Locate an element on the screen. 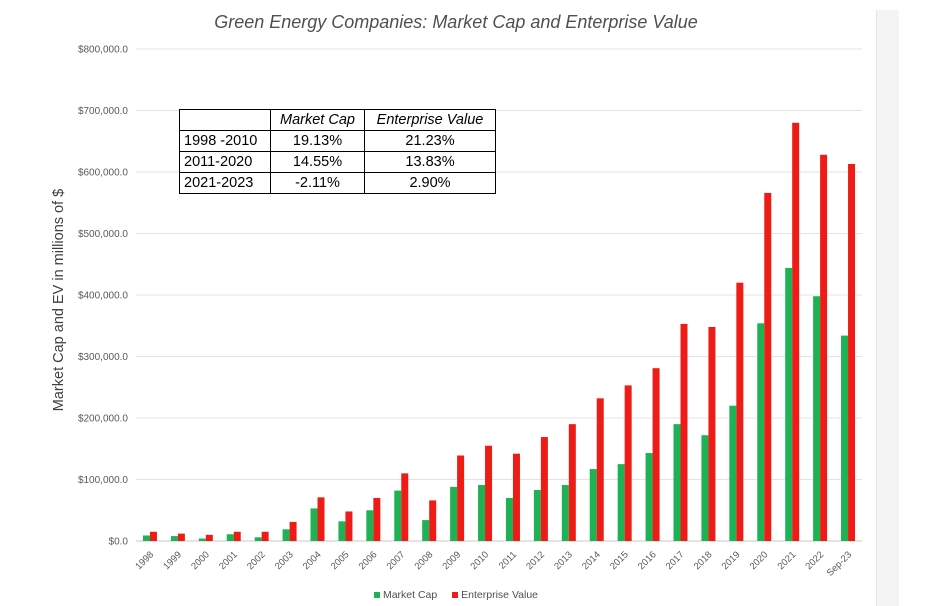 This screenshot has width=943, height=606. cagr-table-header-row: Market Cap Enterprise Value is located at coordinates (337, 120).